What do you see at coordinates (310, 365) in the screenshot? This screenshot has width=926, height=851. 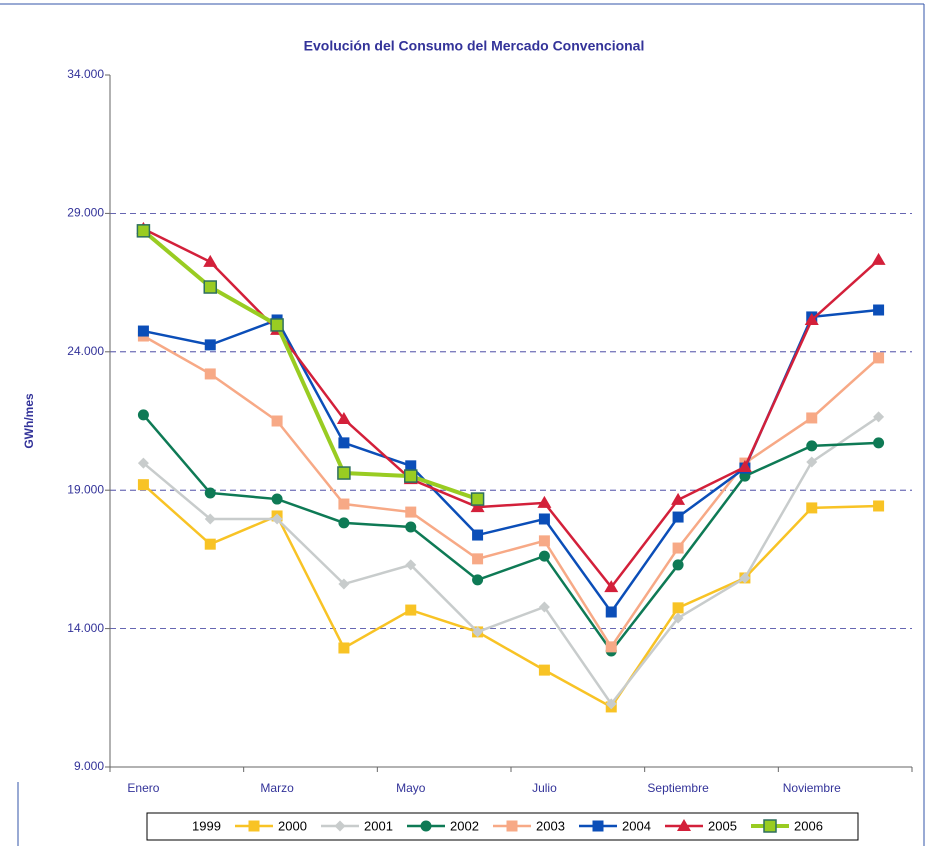 I see `series-line` at bounding box center [310, 365].